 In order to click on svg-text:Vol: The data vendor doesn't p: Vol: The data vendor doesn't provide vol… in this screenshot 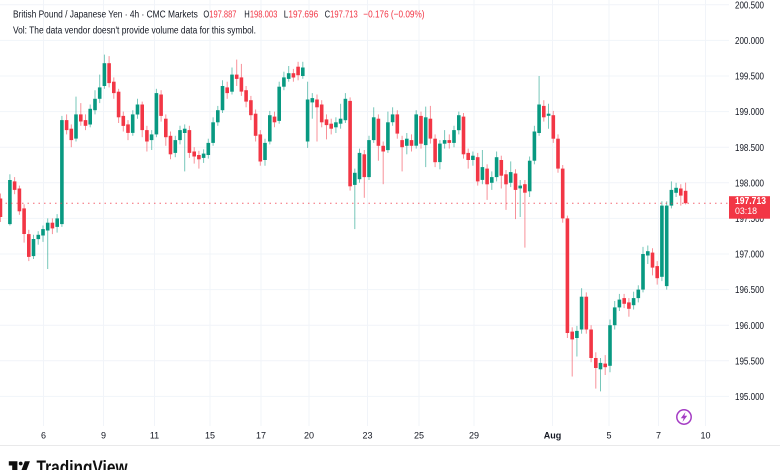, I will do `click(134, 31)`.